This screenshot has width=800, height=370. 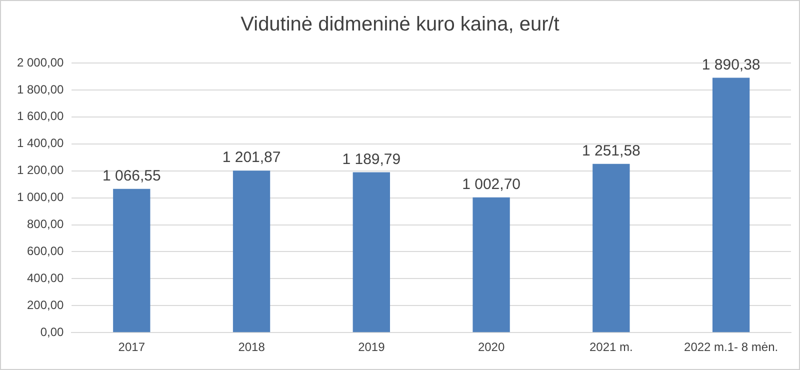 What do you see at coordinates (251, 157) in the screenshot?
I see `data-label: 1 201,87` at bounding box center [251, 157].